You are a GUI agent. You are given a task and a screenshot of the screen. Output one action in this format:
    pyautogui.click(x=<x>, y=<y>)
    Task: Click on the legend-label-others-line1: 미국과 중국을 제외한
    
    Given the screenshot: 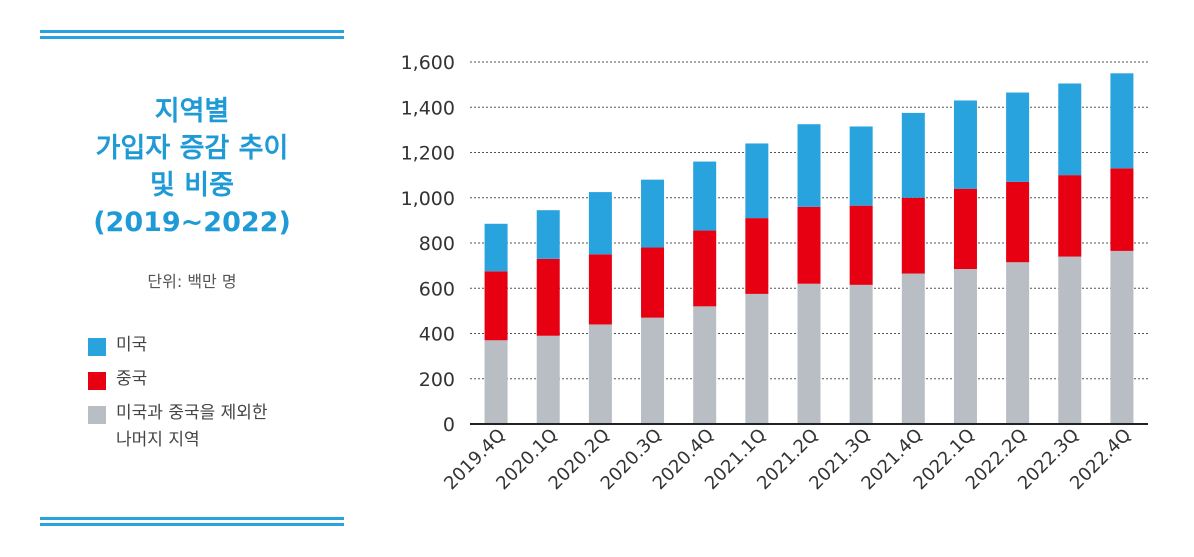 What is the action you would take?
    pyautogui.click(x=192, y=413)
    